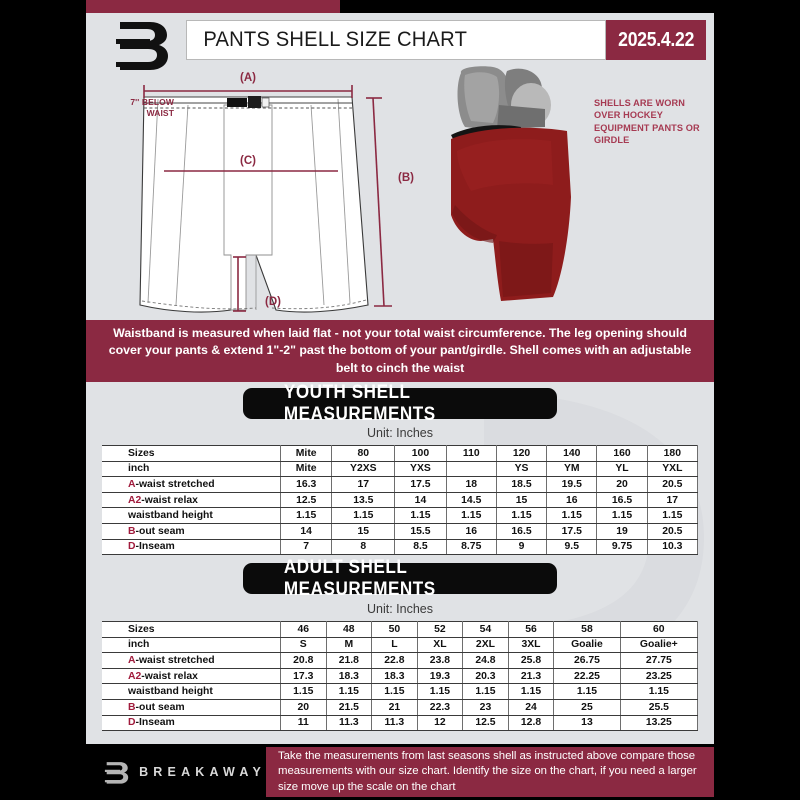 The width and height of the screenshot is (800, 800). I want to click on svg-text: (B), so click(406, 178).